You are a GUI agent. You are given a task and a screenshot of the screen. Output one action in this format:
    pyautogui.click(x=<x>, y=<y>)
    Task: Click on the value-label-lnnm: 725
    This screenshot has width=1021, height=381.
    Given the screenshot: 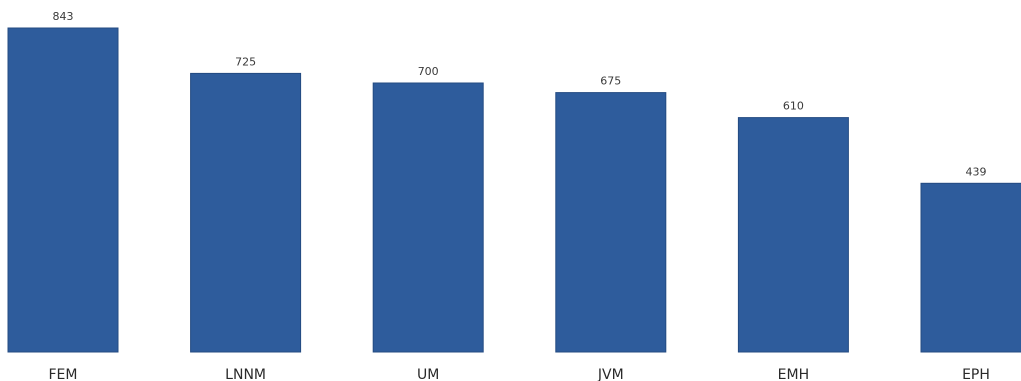 What is the action you would take?
    pyautogui.click(x=245, y=61)
    